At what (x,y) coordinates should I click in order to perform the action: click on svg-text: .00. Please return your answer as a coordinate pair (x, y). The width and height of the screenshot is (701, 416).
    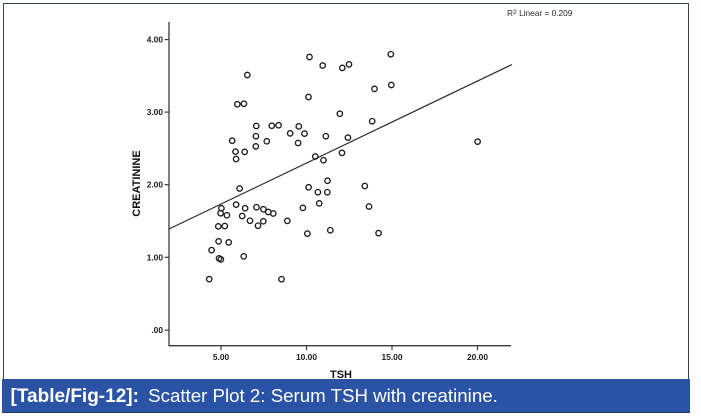
    Looking at the image, I should click on (157, 330).